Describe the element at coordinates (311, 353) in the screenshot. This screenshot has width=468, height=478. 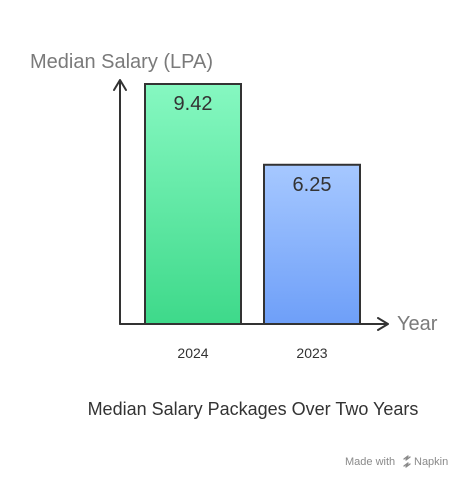
I see `x-tick-label-2023: 2023` at that location.